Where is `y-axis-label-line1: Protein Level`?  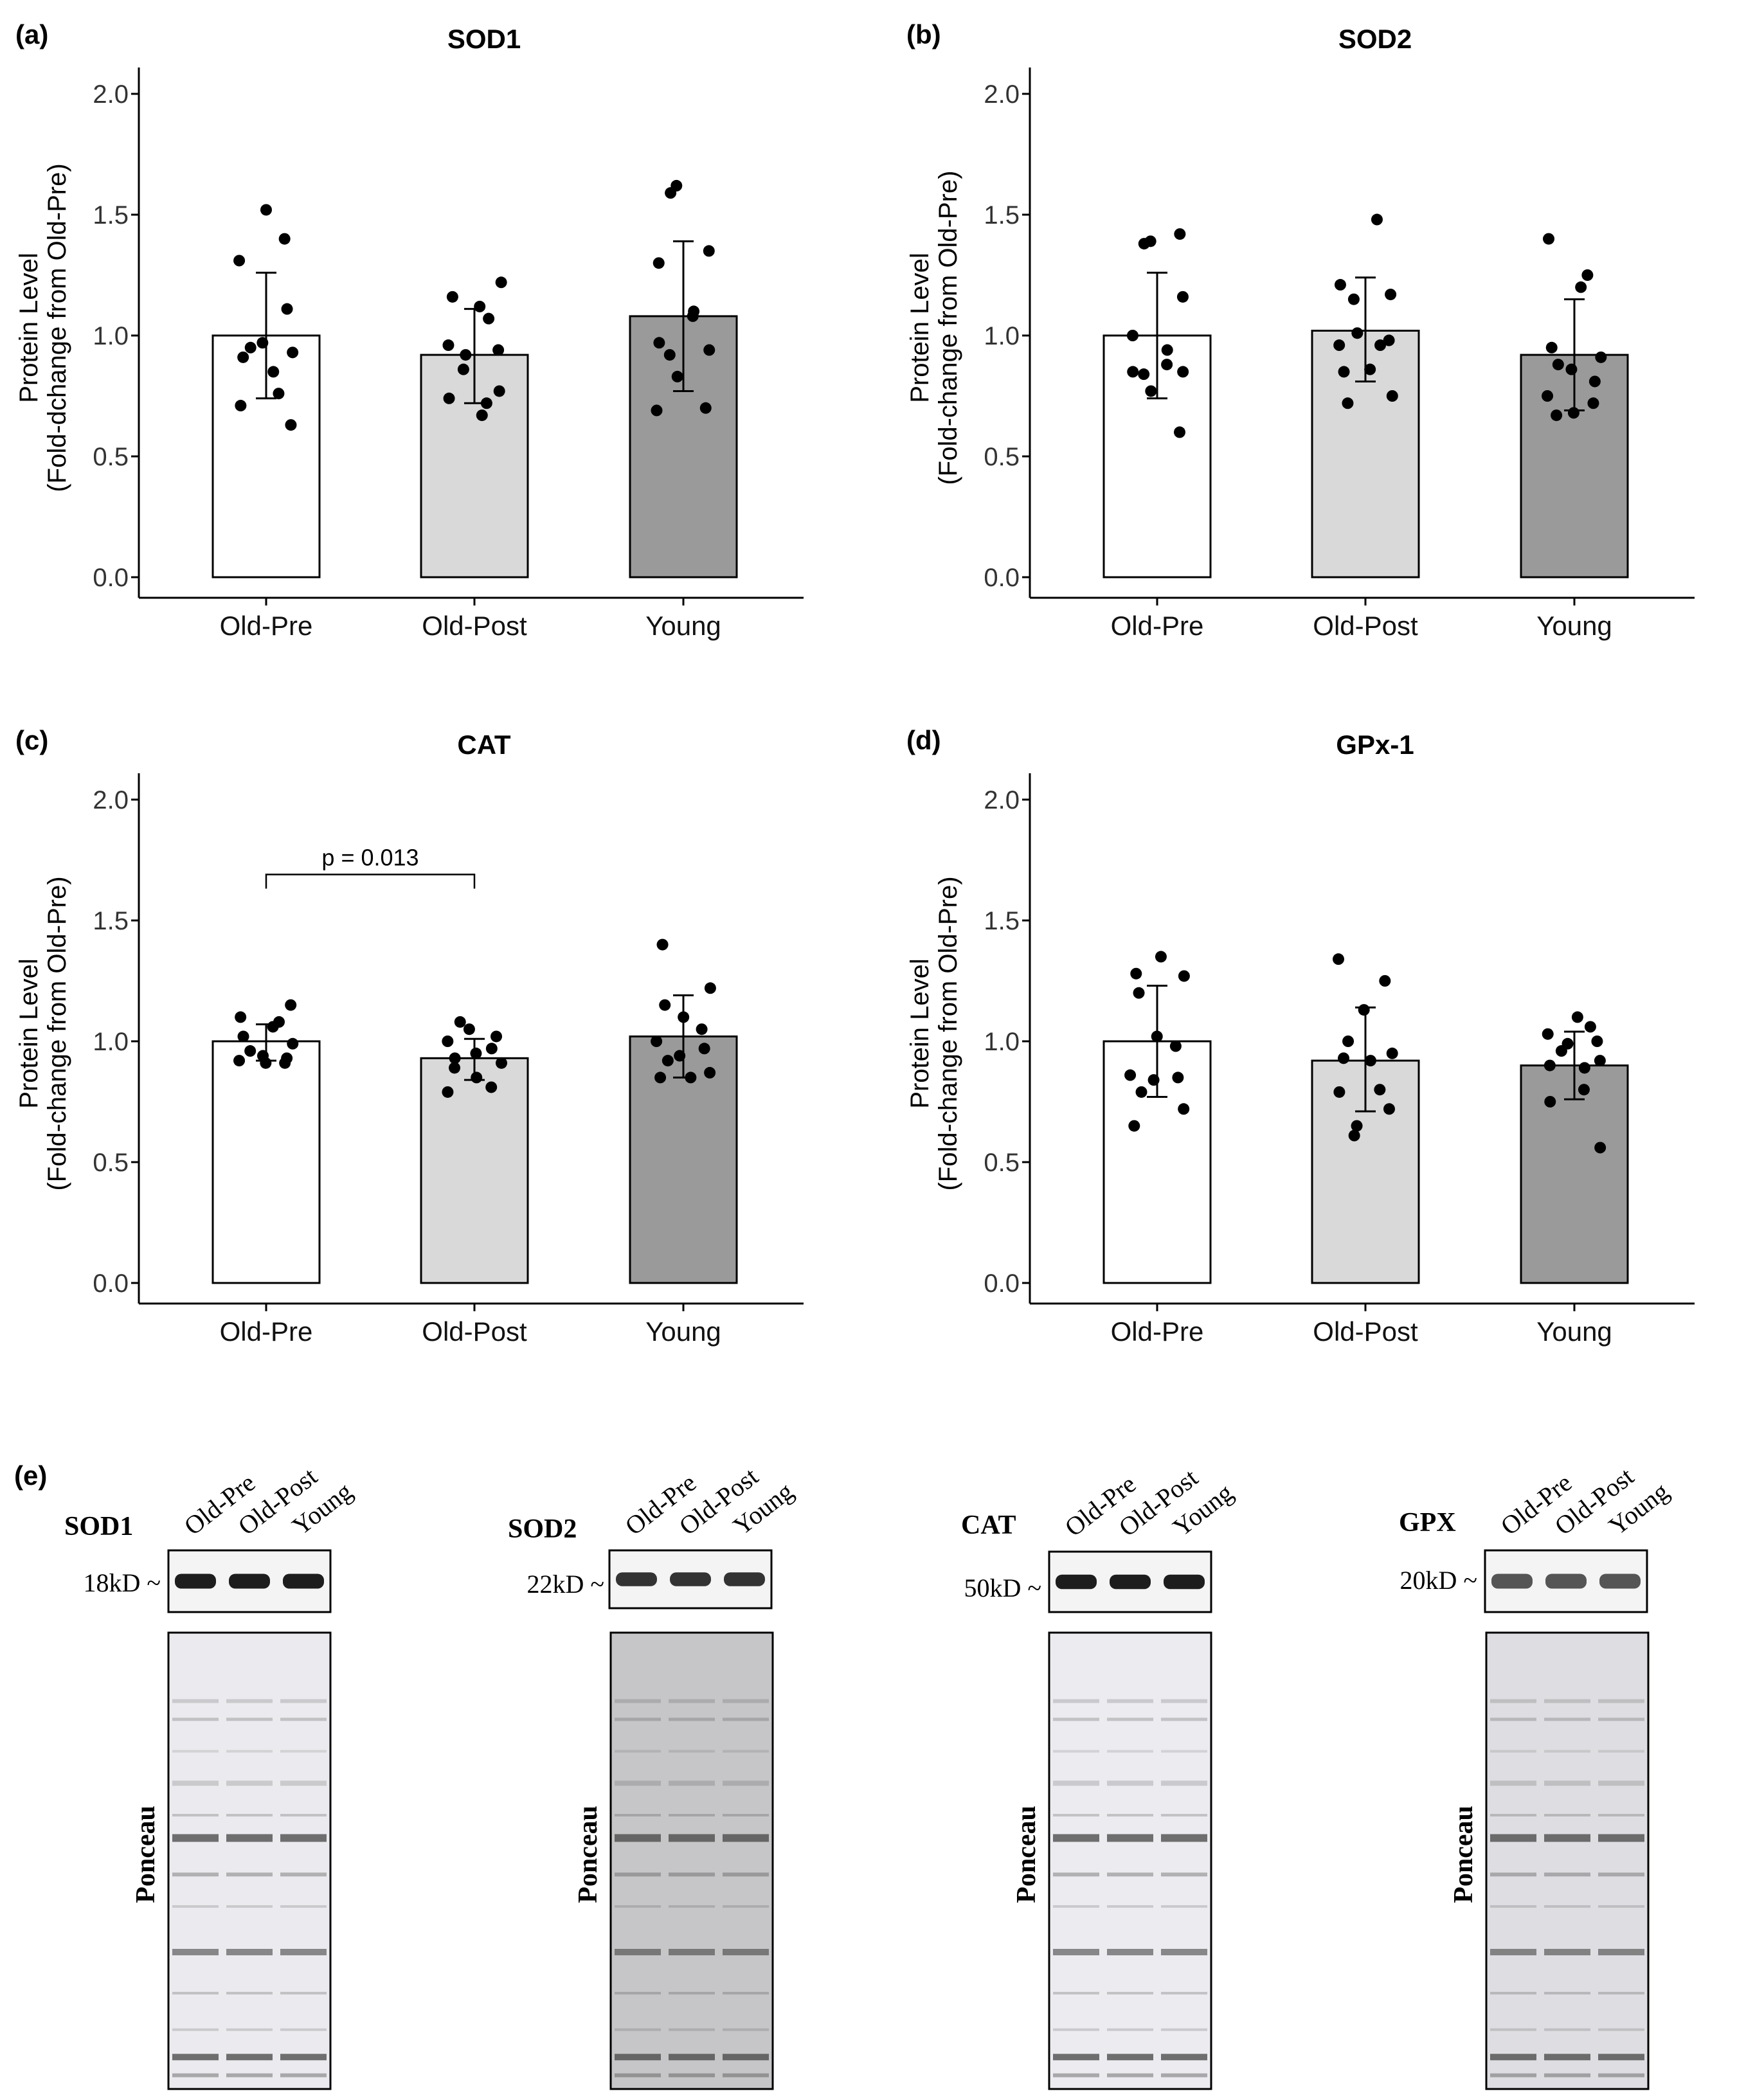 y-axis-label-line1: Protein Level is located at coordinates (920, 1033).